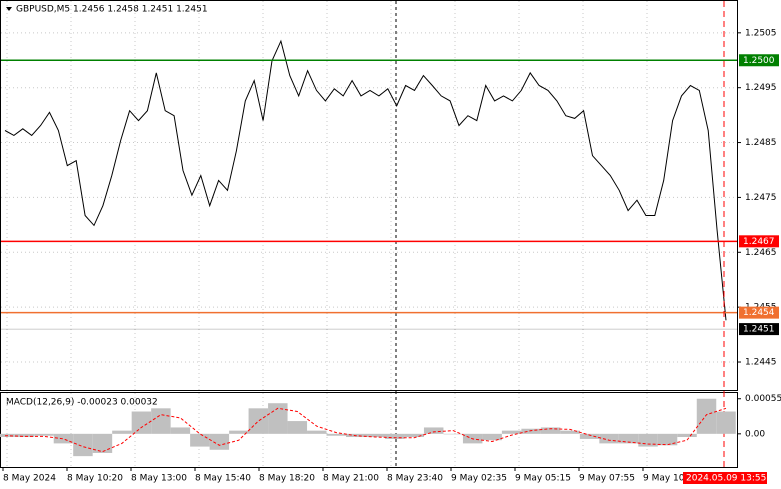 Image resolution: width=781 pixels, height=489 pixels. What do you see at coordinates (761, 33) in the screenshot?
I see `y-tick-label: 1.2505` at bounding box center [761, 33].